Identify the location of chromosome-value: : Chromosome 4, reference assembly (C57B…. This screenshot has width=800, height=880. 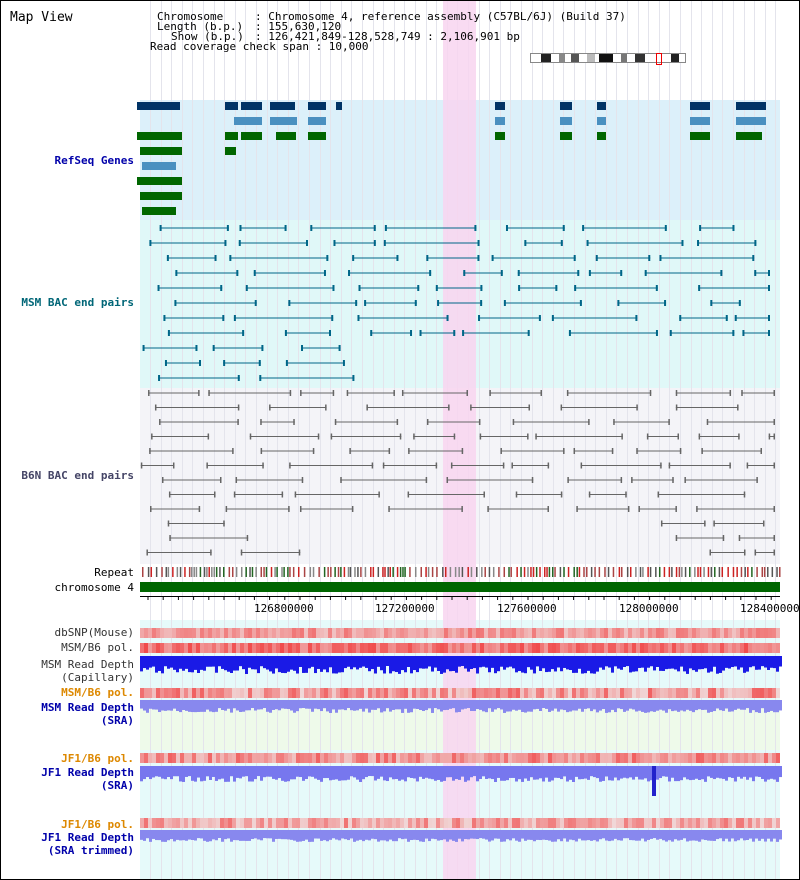
(440, 16).